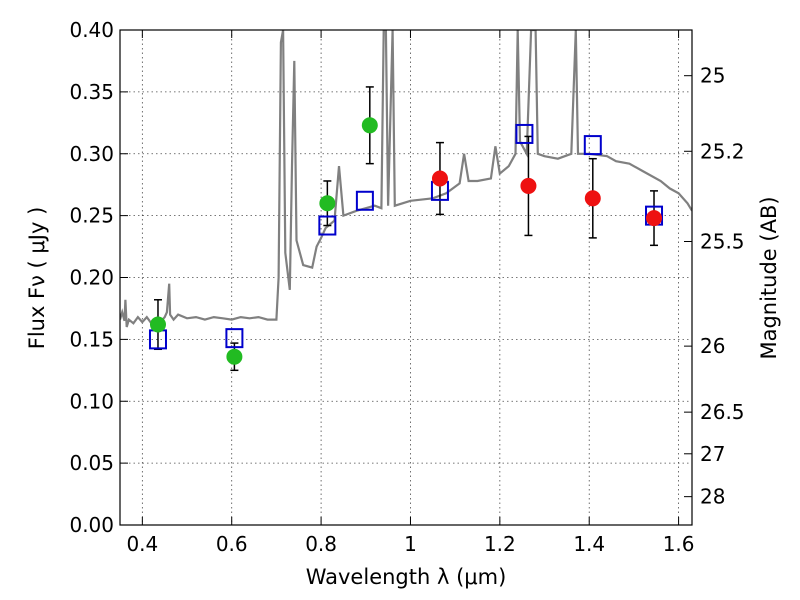 The image size is (800, 600). What do you see at coordinates (722, 151) in the screenshot?
I see `right-tick-label: 25.2` at bounding box center [722, 151].